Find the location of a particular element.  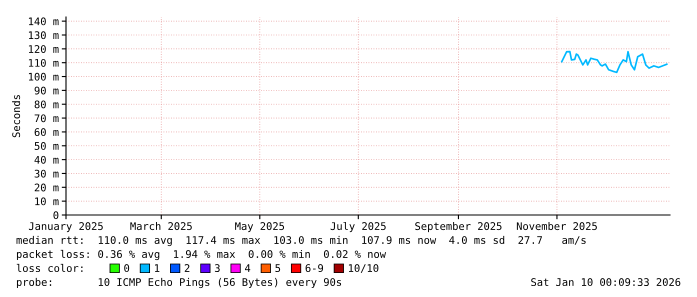

text: Sat Jan 10 00:09:33 2026 is located at coordinates (605, 282).